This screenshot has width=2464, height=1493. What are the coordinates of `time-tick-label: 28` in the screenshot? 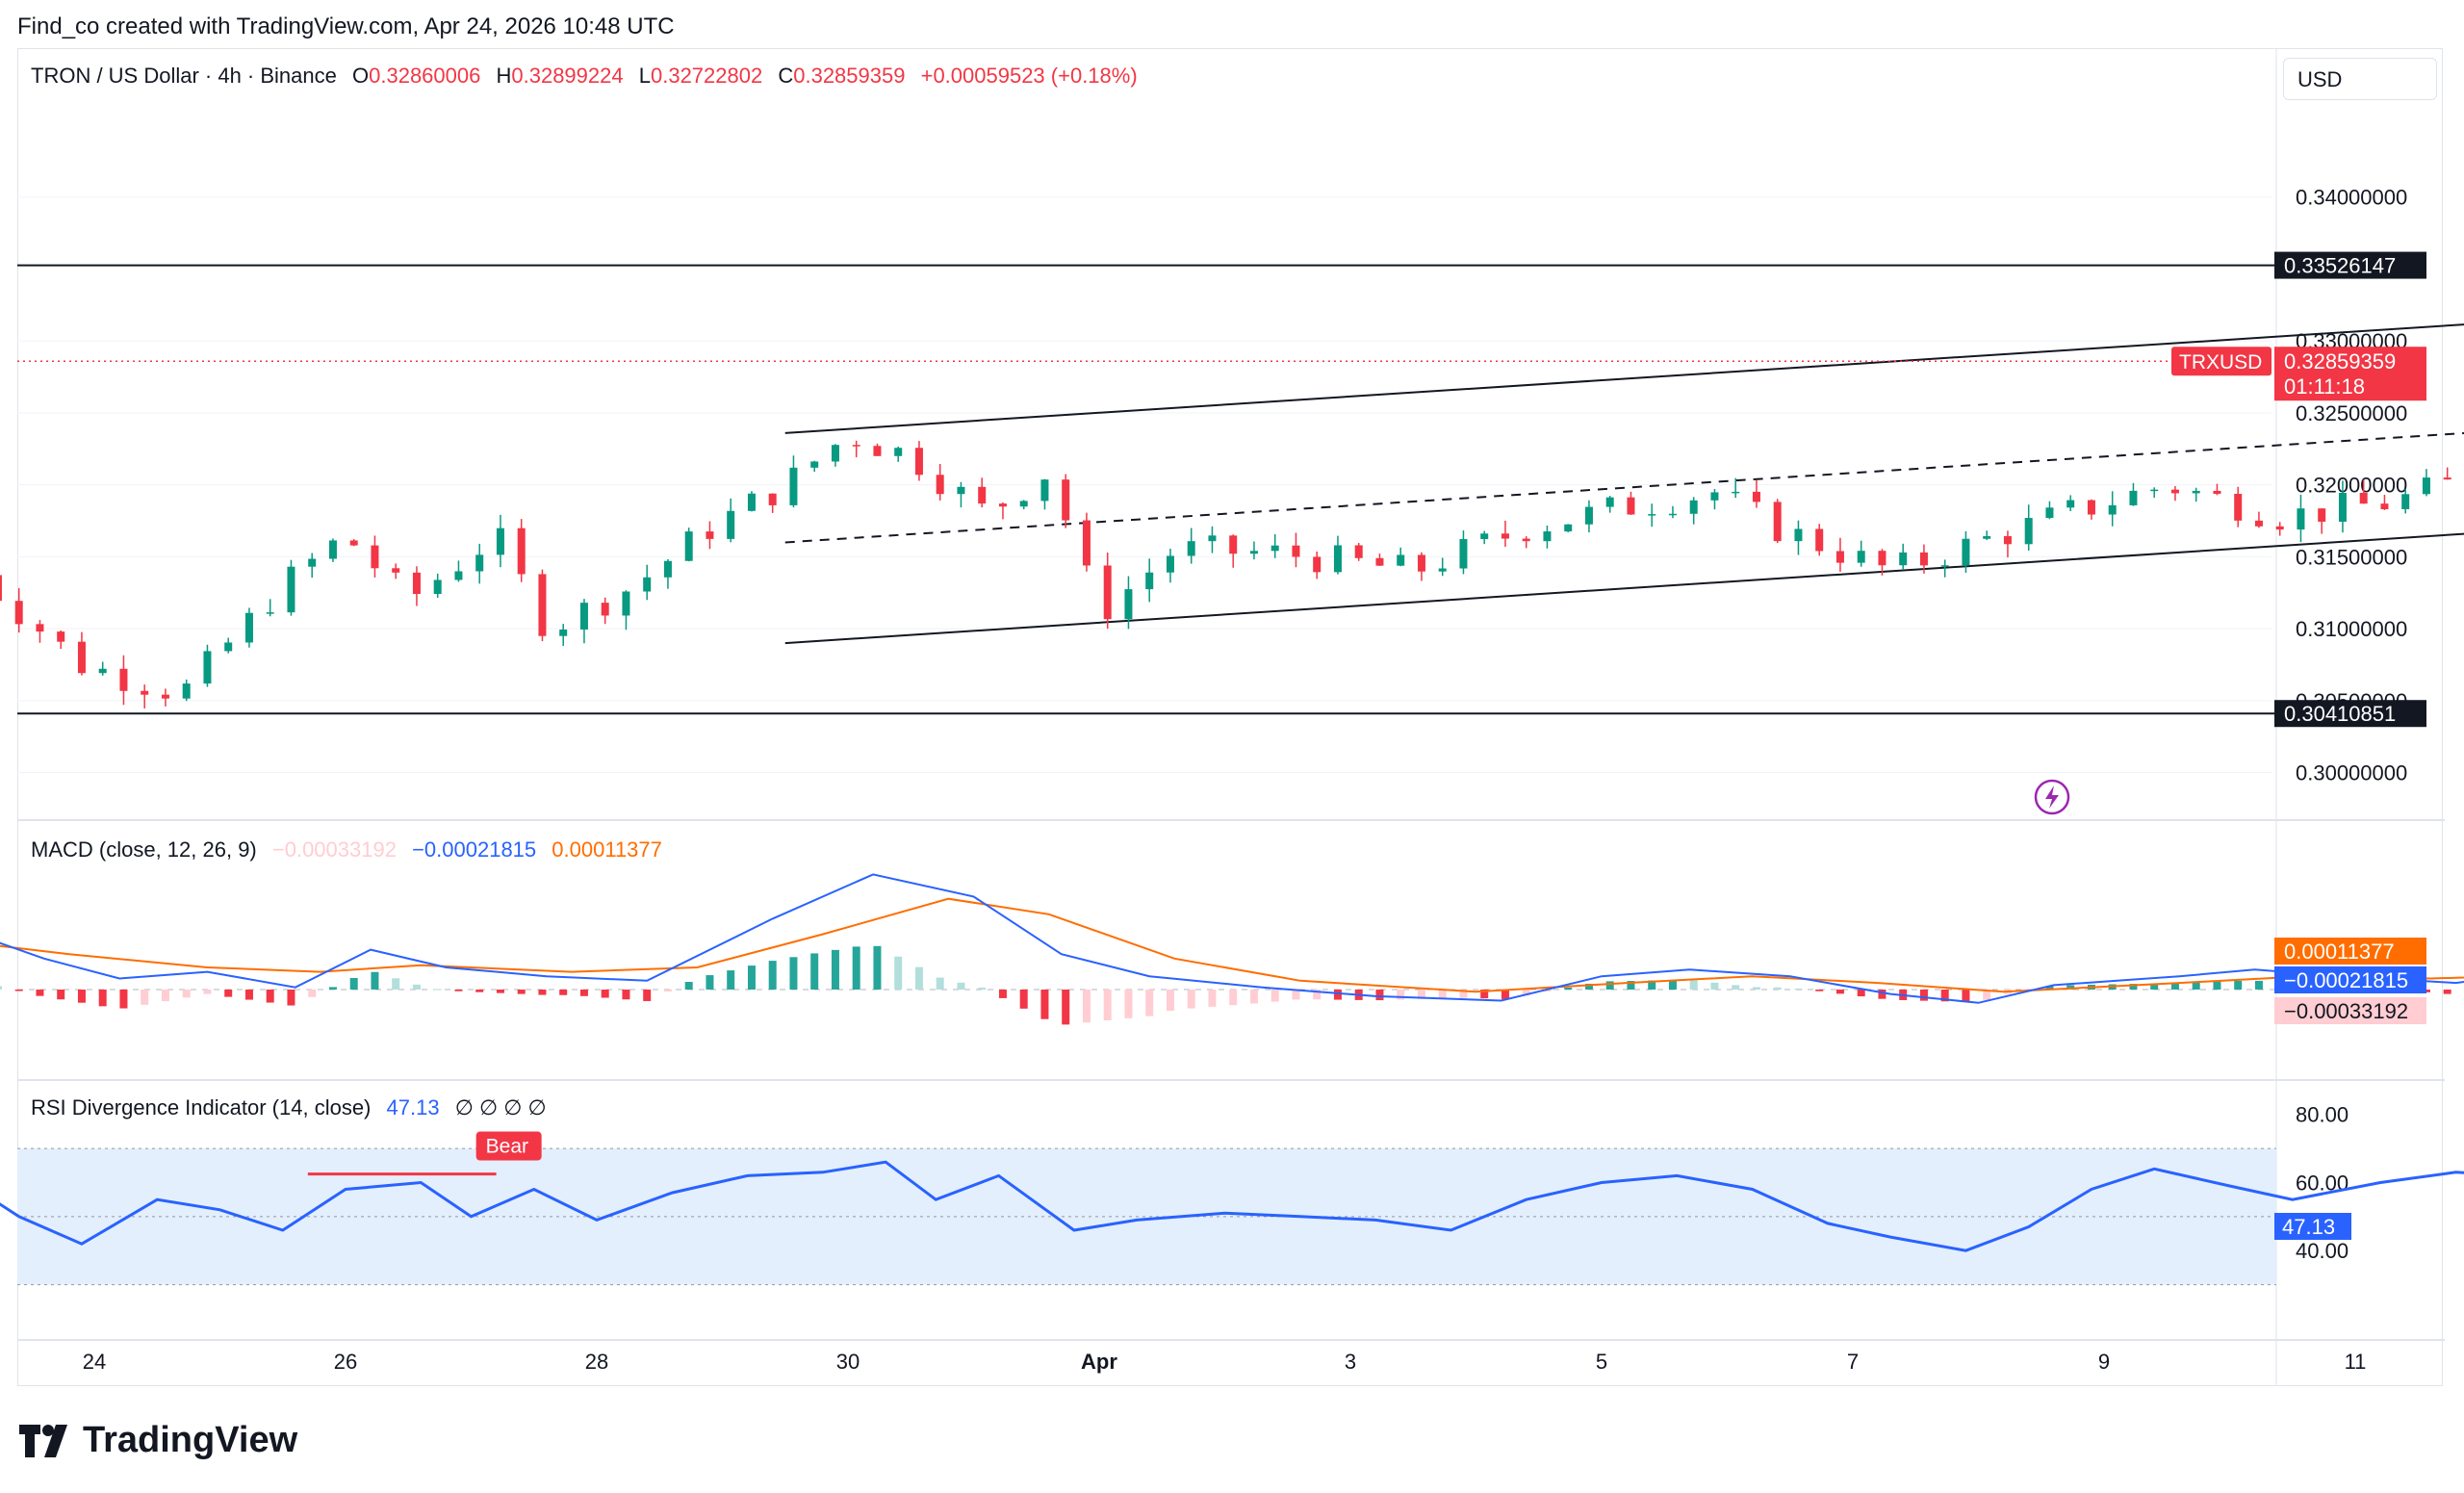 It's located at (596, 1362).